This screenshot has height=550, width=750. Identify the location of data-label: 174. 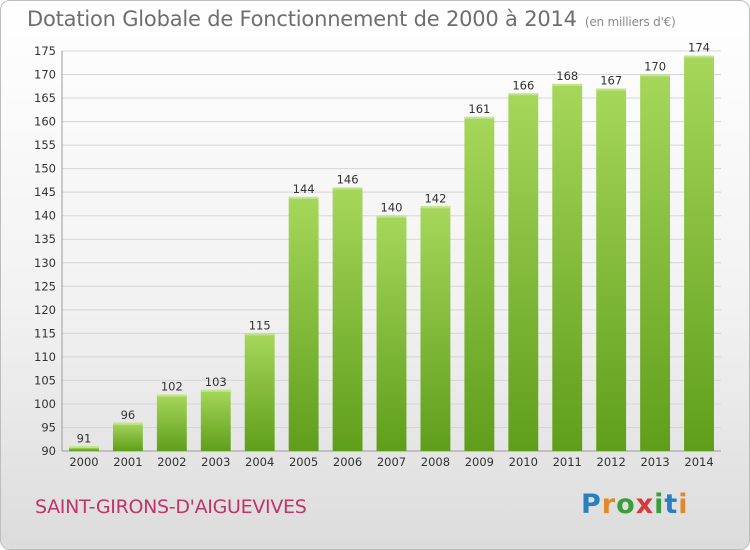
(699, 48).